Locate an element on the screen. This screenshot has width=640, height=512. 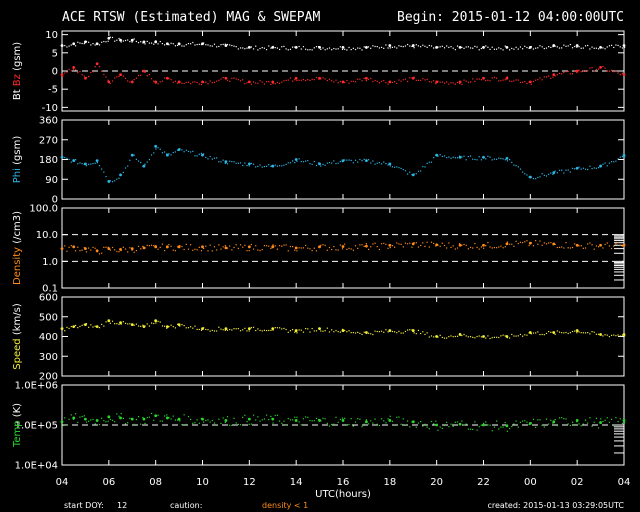
y-tick-label: 600 is located at coordinates (48, 298).